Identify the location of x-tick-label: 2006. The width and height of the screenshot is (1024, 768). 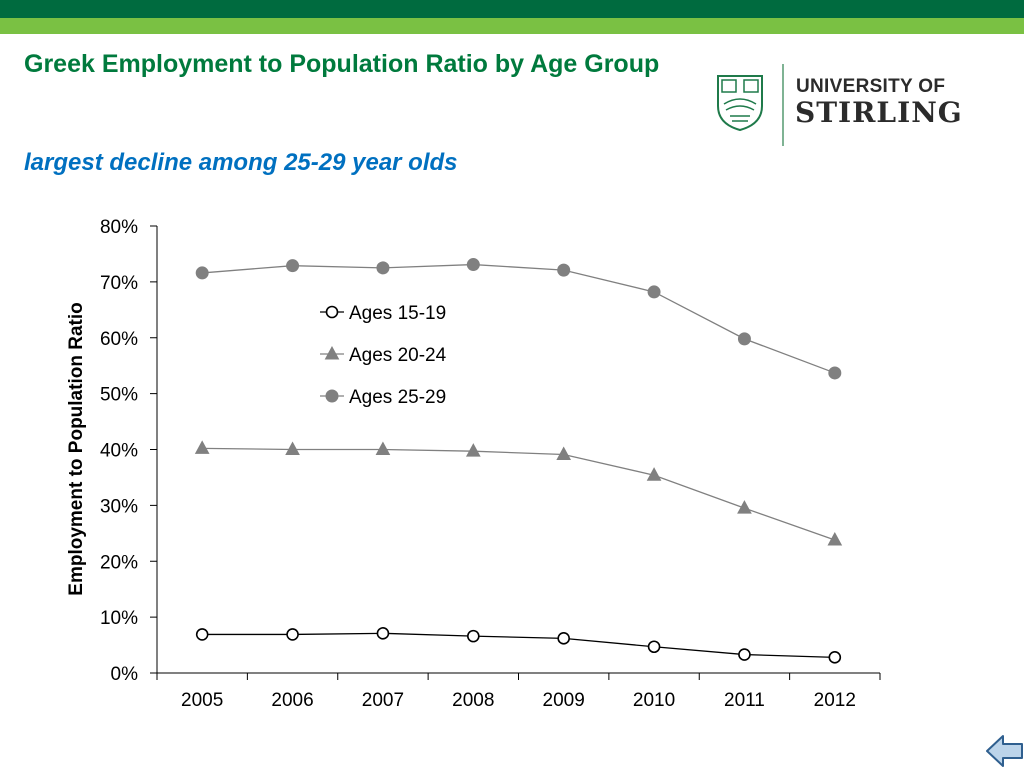
(292, 700).